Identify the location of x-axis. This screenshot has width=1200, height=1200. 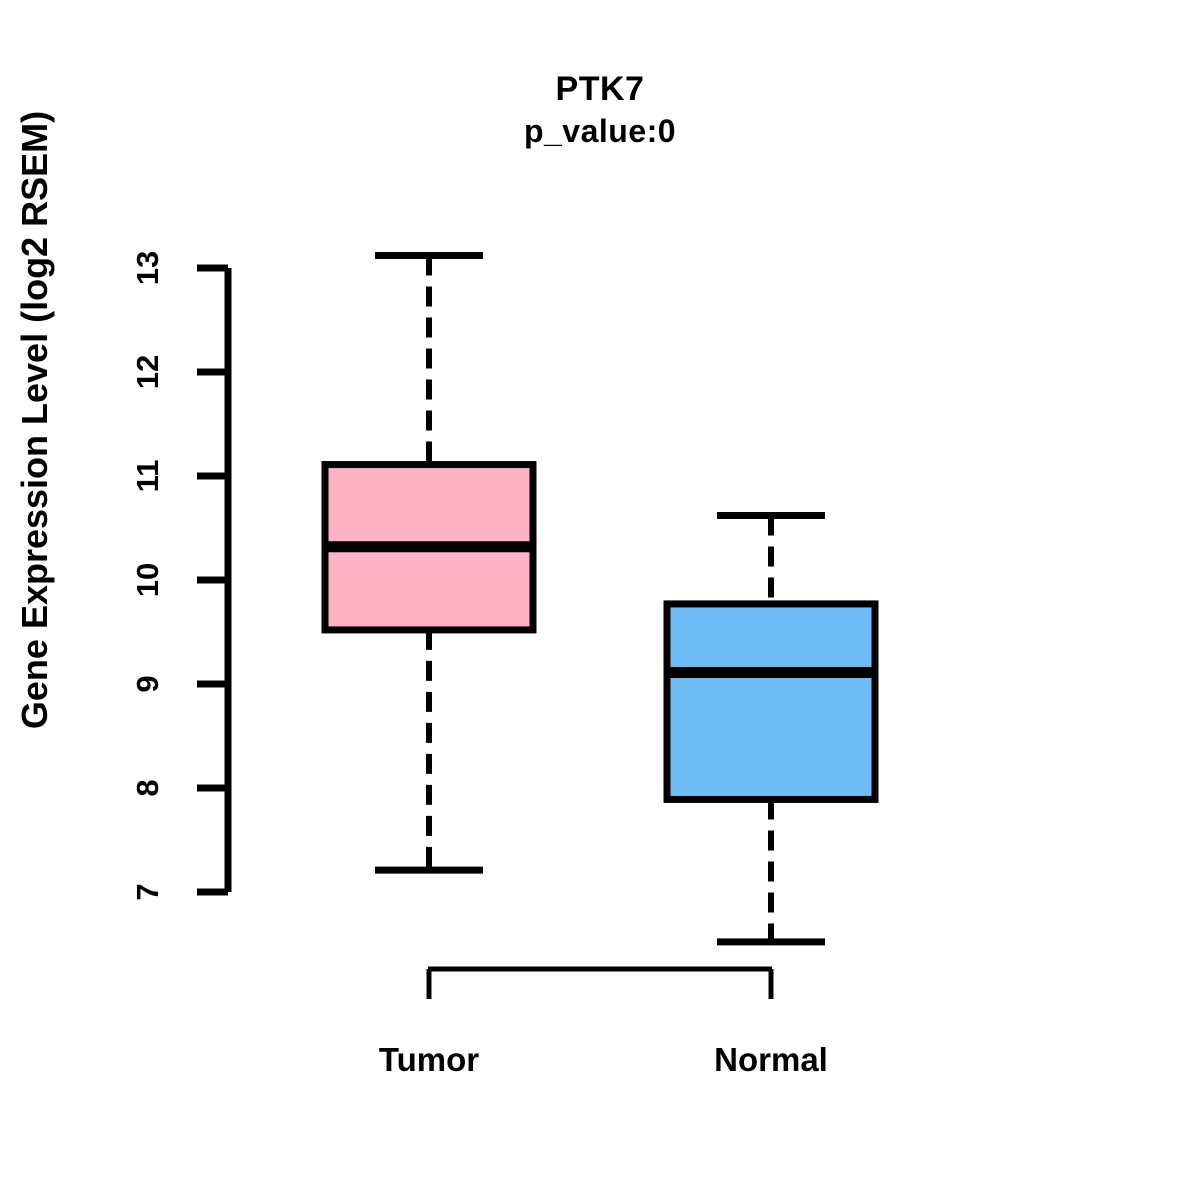
(600, 982).